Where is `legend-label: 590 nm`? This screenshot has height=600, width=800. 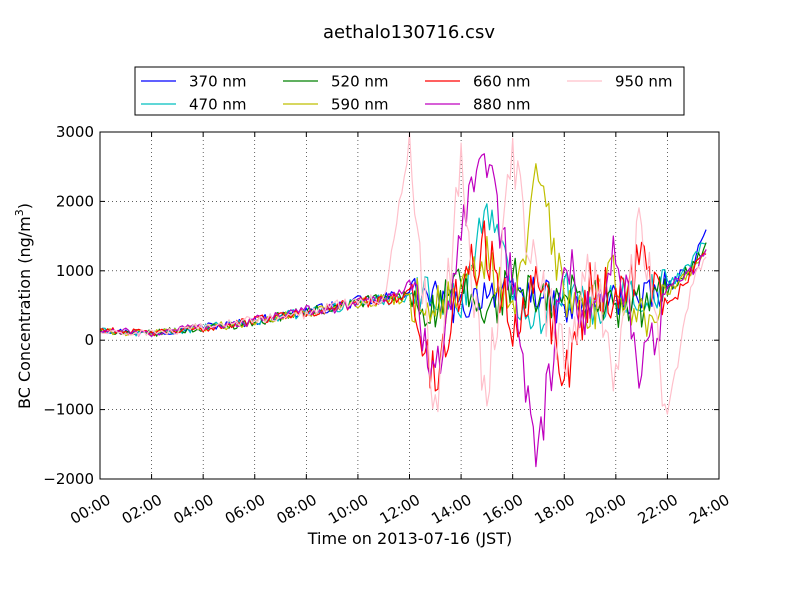
legend-label: 590 nm is located at coordinates (360, 105).